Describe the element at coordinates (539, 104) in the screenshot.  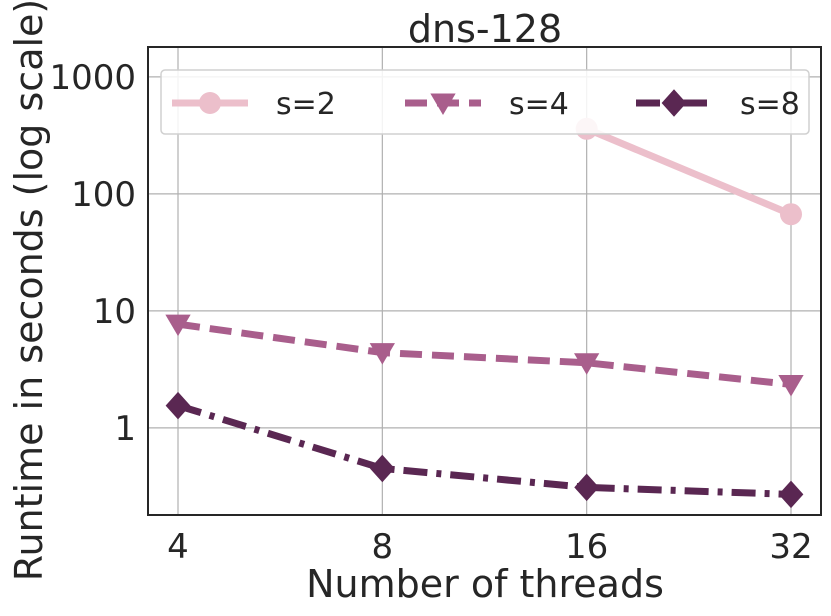
I see `legend-label: s=4` at that location.